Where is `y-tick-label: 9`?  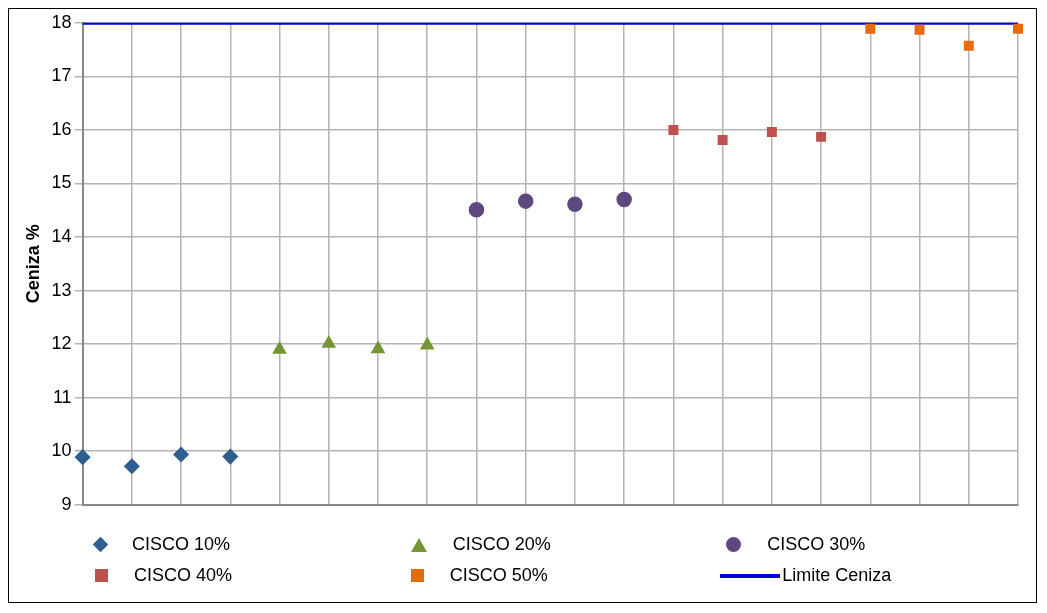
y-tick-label: 9 is located at coordinates (66, 503).